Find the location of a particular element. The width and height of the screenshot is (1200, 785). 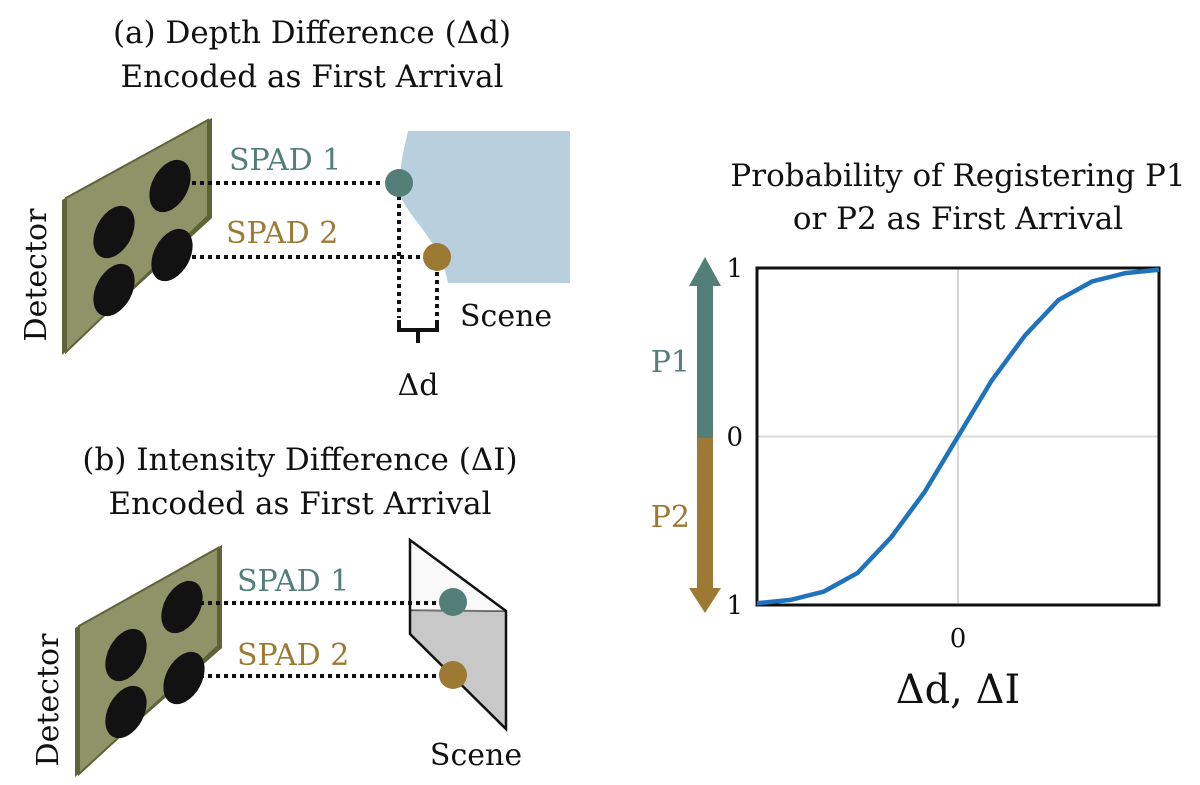

delta-d-label: Δd is located at coordinates (418, 385).